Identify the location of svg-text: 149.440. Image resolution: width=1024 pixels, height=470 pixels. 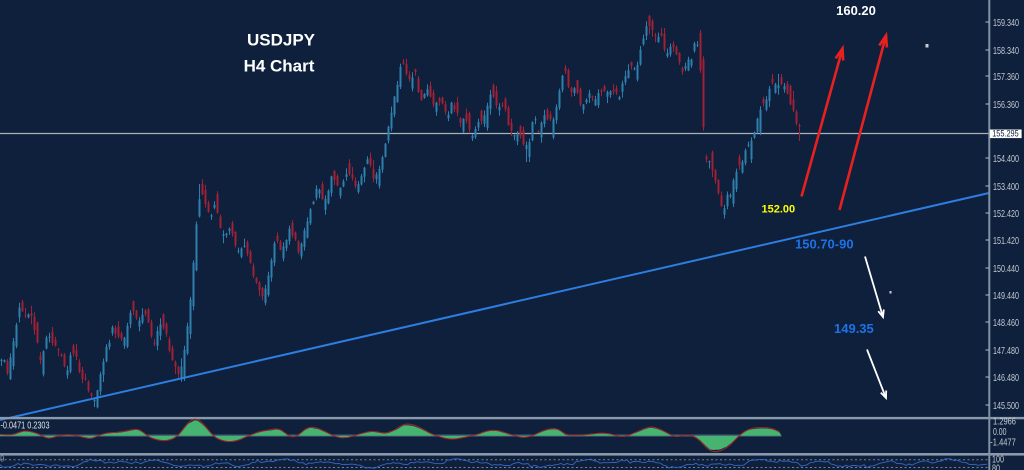
(1006, 296).